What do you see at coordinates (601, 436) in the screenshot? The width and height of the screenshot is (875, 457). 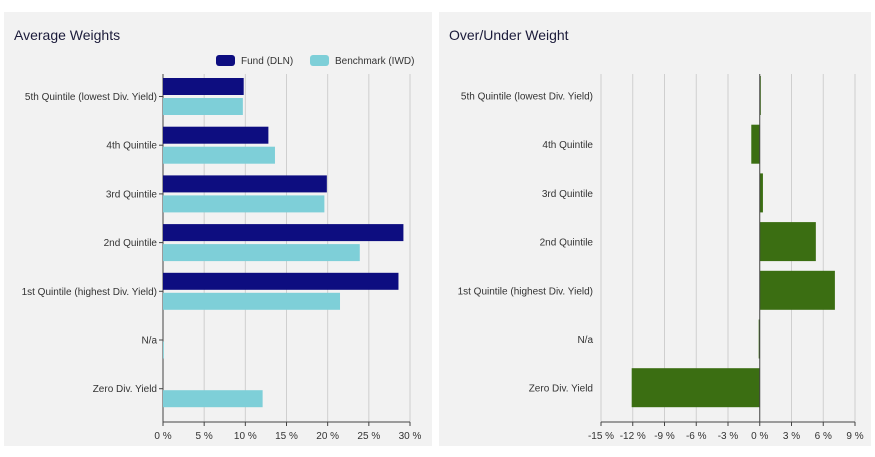 I see `x-tick-label: -15 %` at bounding box center [601, 436].